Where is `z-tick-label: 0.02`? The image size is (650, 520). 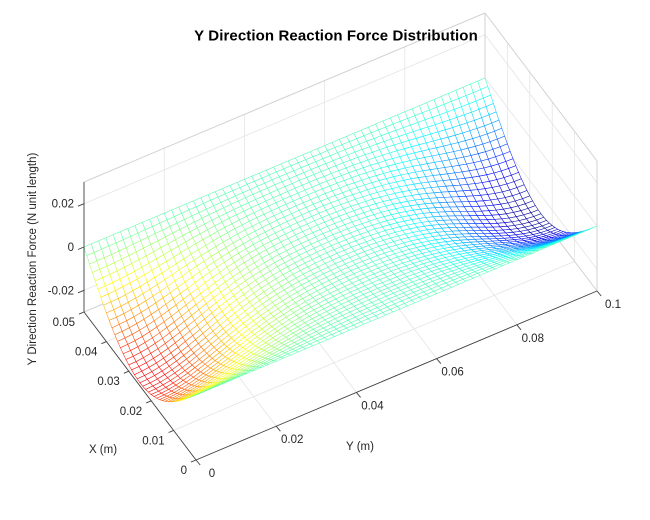 z-tick-label: 0.02 is located at coordinates (63, 205).